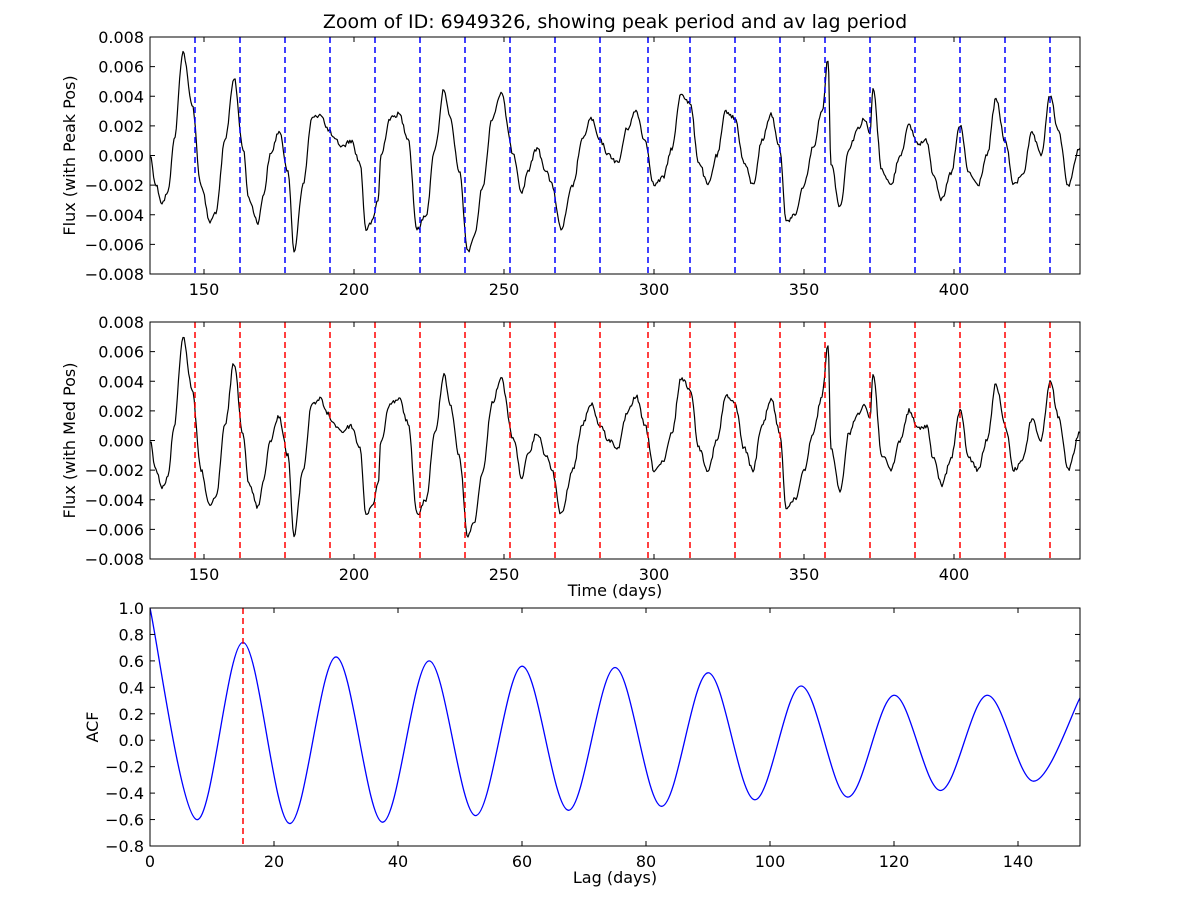  What do you see at coordinates (131, 687) in the screenshot?
I see `y-tick-label: 0.4` at bounding box center [131, 687].